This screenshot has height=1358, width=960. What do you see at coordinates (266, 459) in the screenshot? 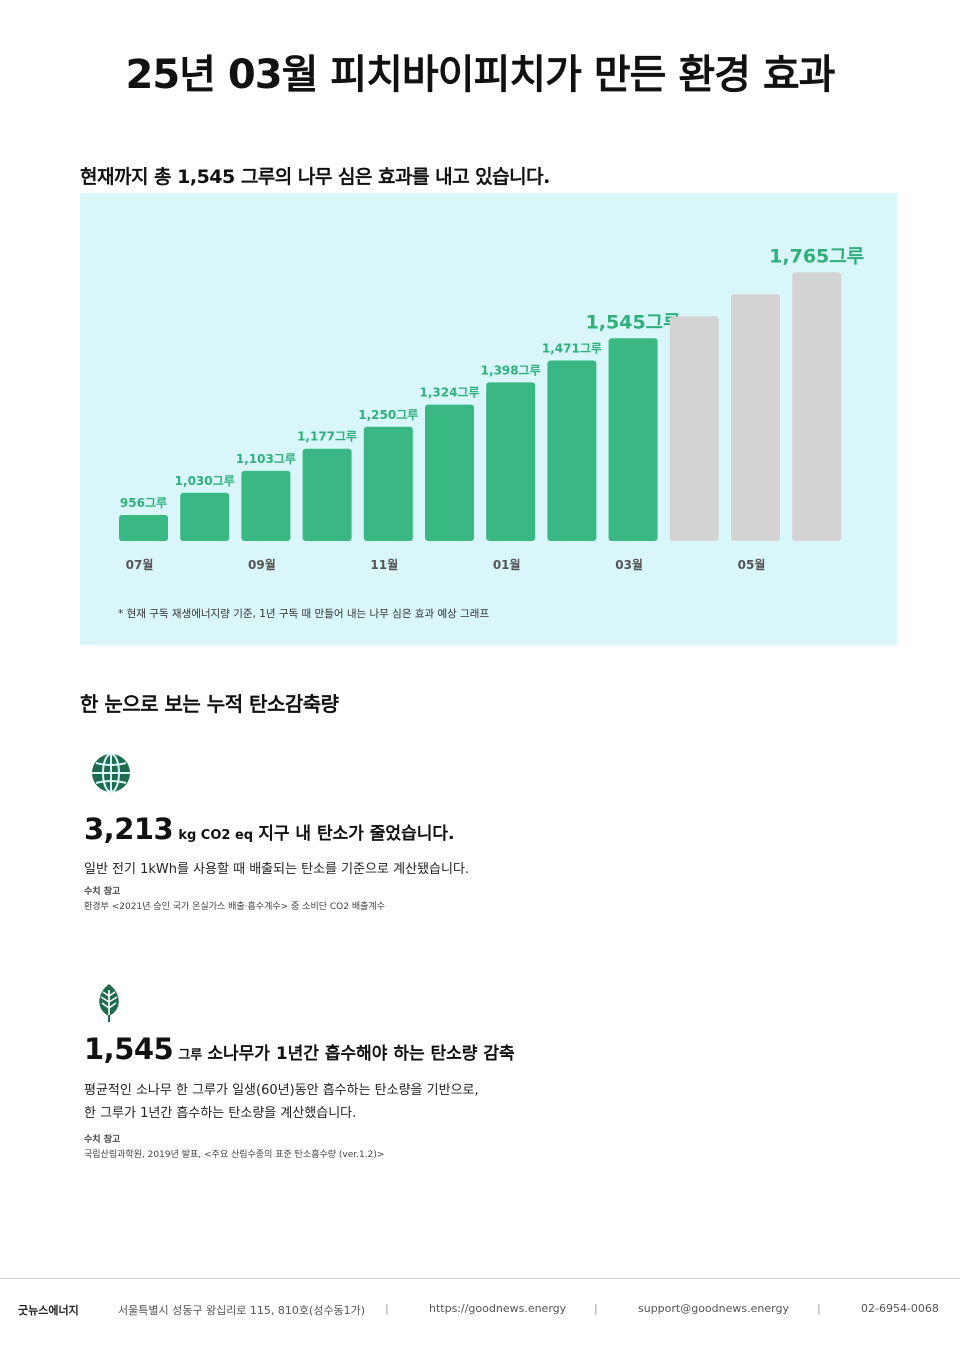
I see `bar-value-label: 1,103그루` at bounding box center [266, 459].